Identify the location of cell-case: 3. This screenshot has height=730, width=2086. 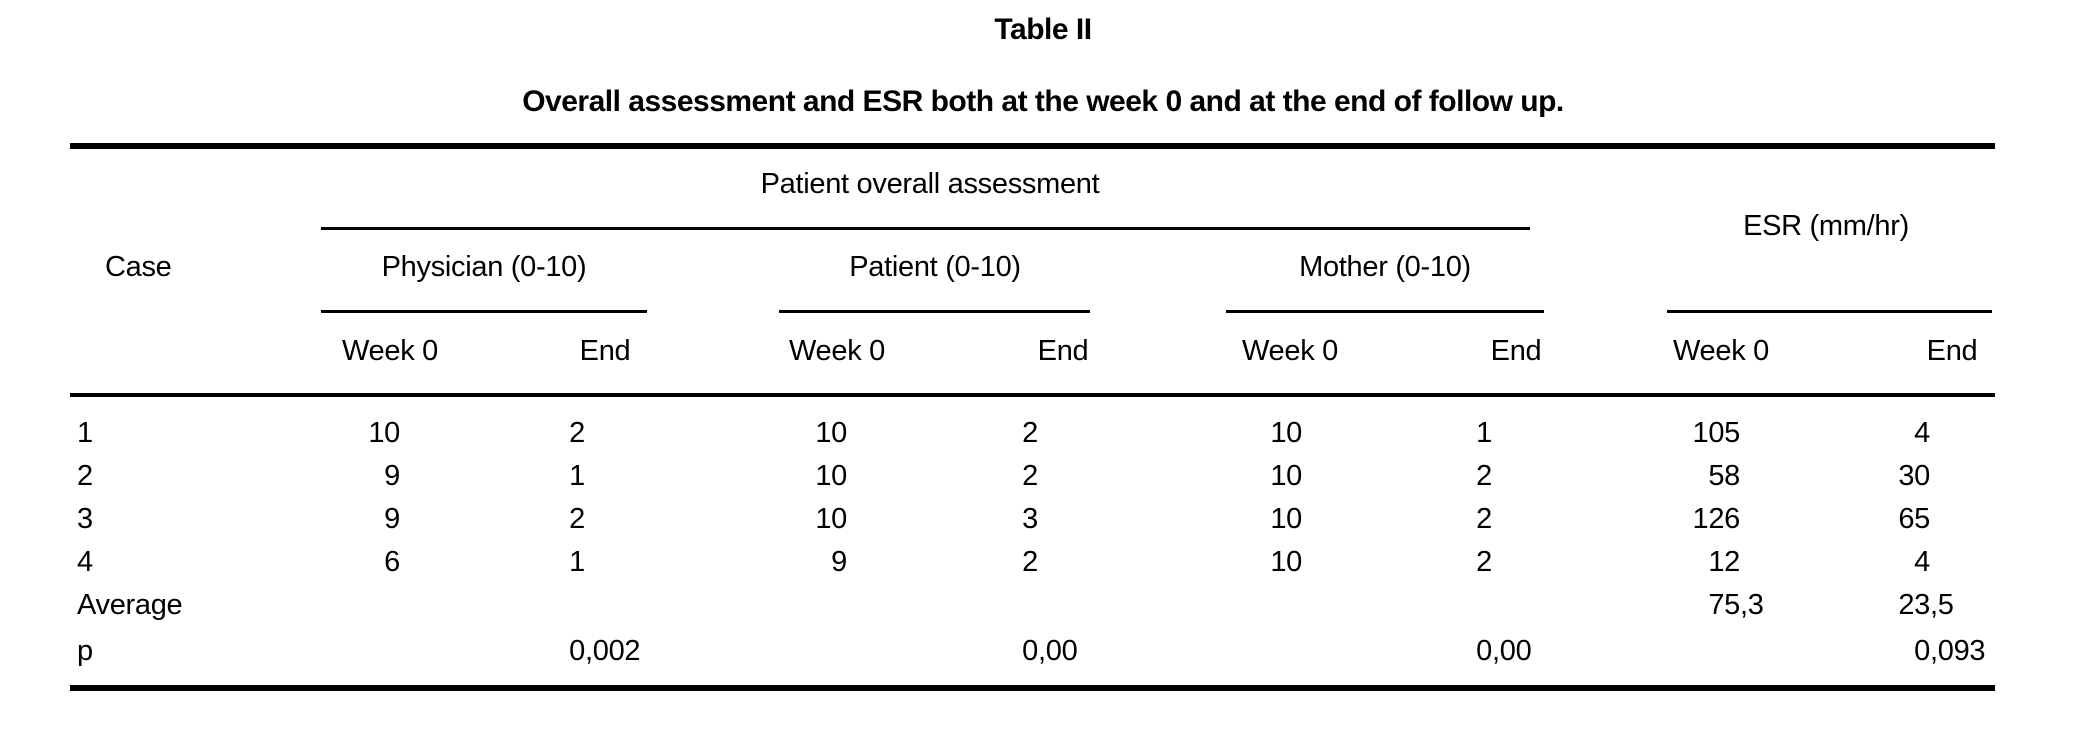
(85, 519).